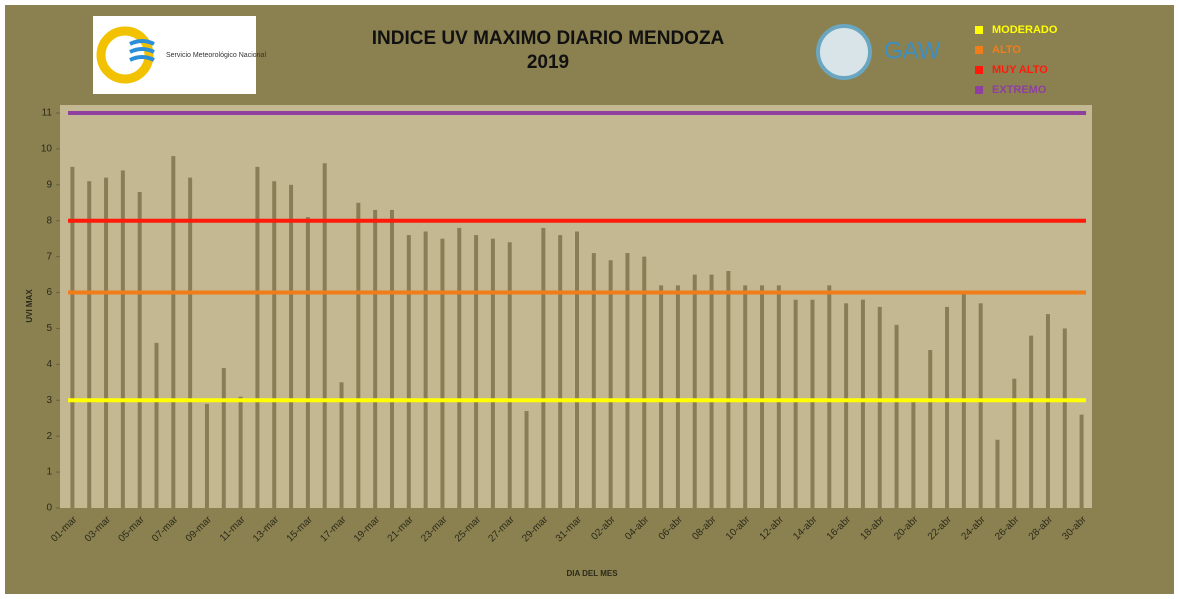 This screenshot has height=599, width=1179. What do you see at coordinates (216, 55) in the screenshot?
I see `smn-logo-text: Servicio Meteorológico Nacional` at bounding box center [216, 55].